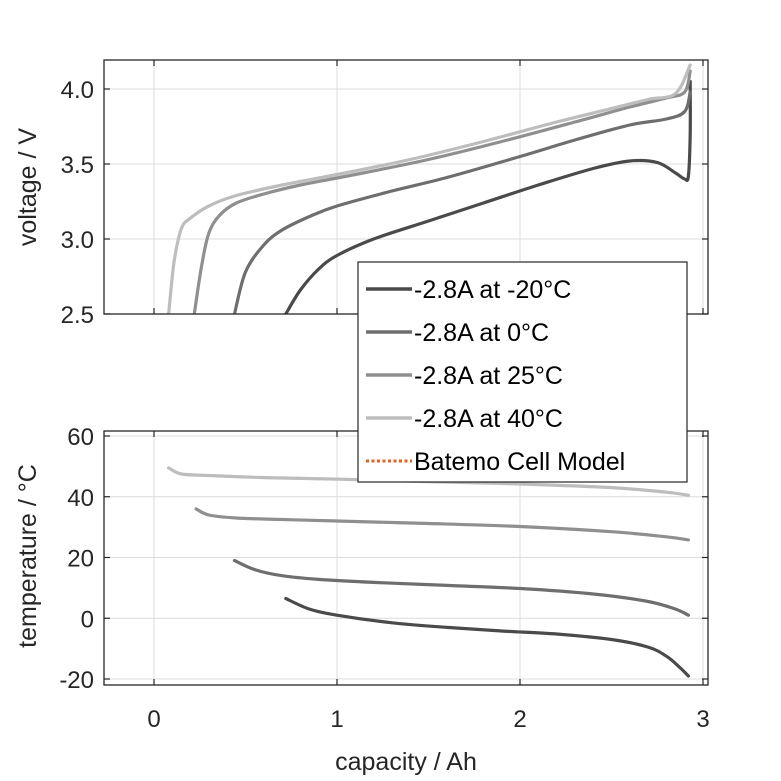 This screenshot has width=781, height=781. Describe the element at coordinates (702, 719) in the screenshot. I see `x-tick-label: 3` at that location.